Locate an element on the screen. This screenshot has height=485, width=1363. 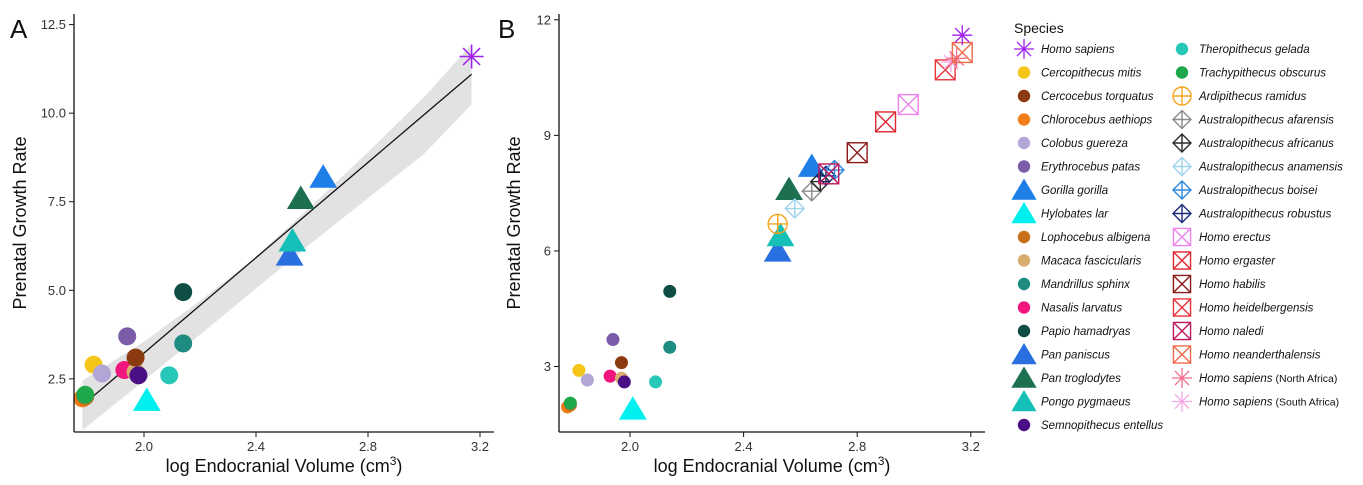
legend-label-name: Macaca fascicularis is located at coordinates (1091, 262).